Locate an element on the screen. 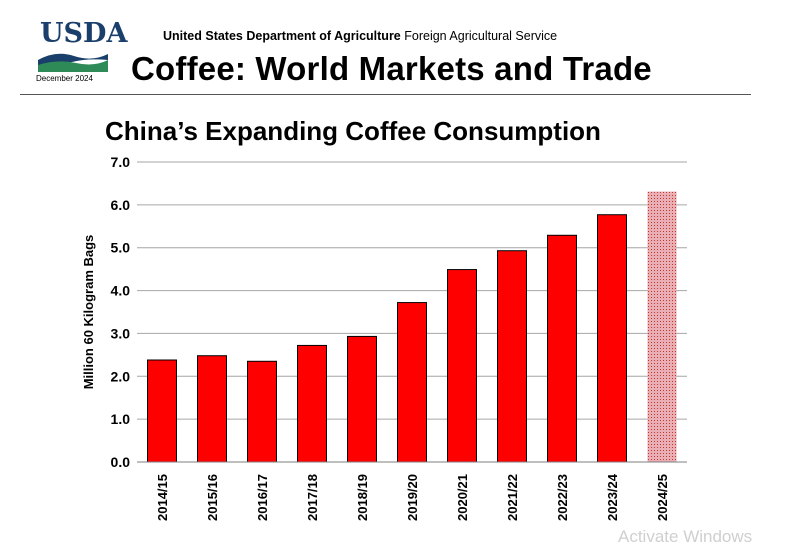 This screenshot has width=787, height=551. y-tick-label: 6.0 is located at coordinates (121, 205).